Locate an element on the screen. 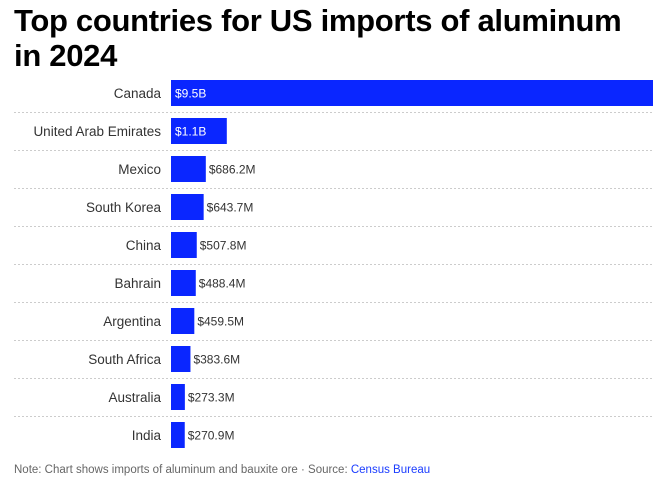 The height and width of the screenshot is (484, 668). data-label: $1.1B is located at coordinates (190, 132).